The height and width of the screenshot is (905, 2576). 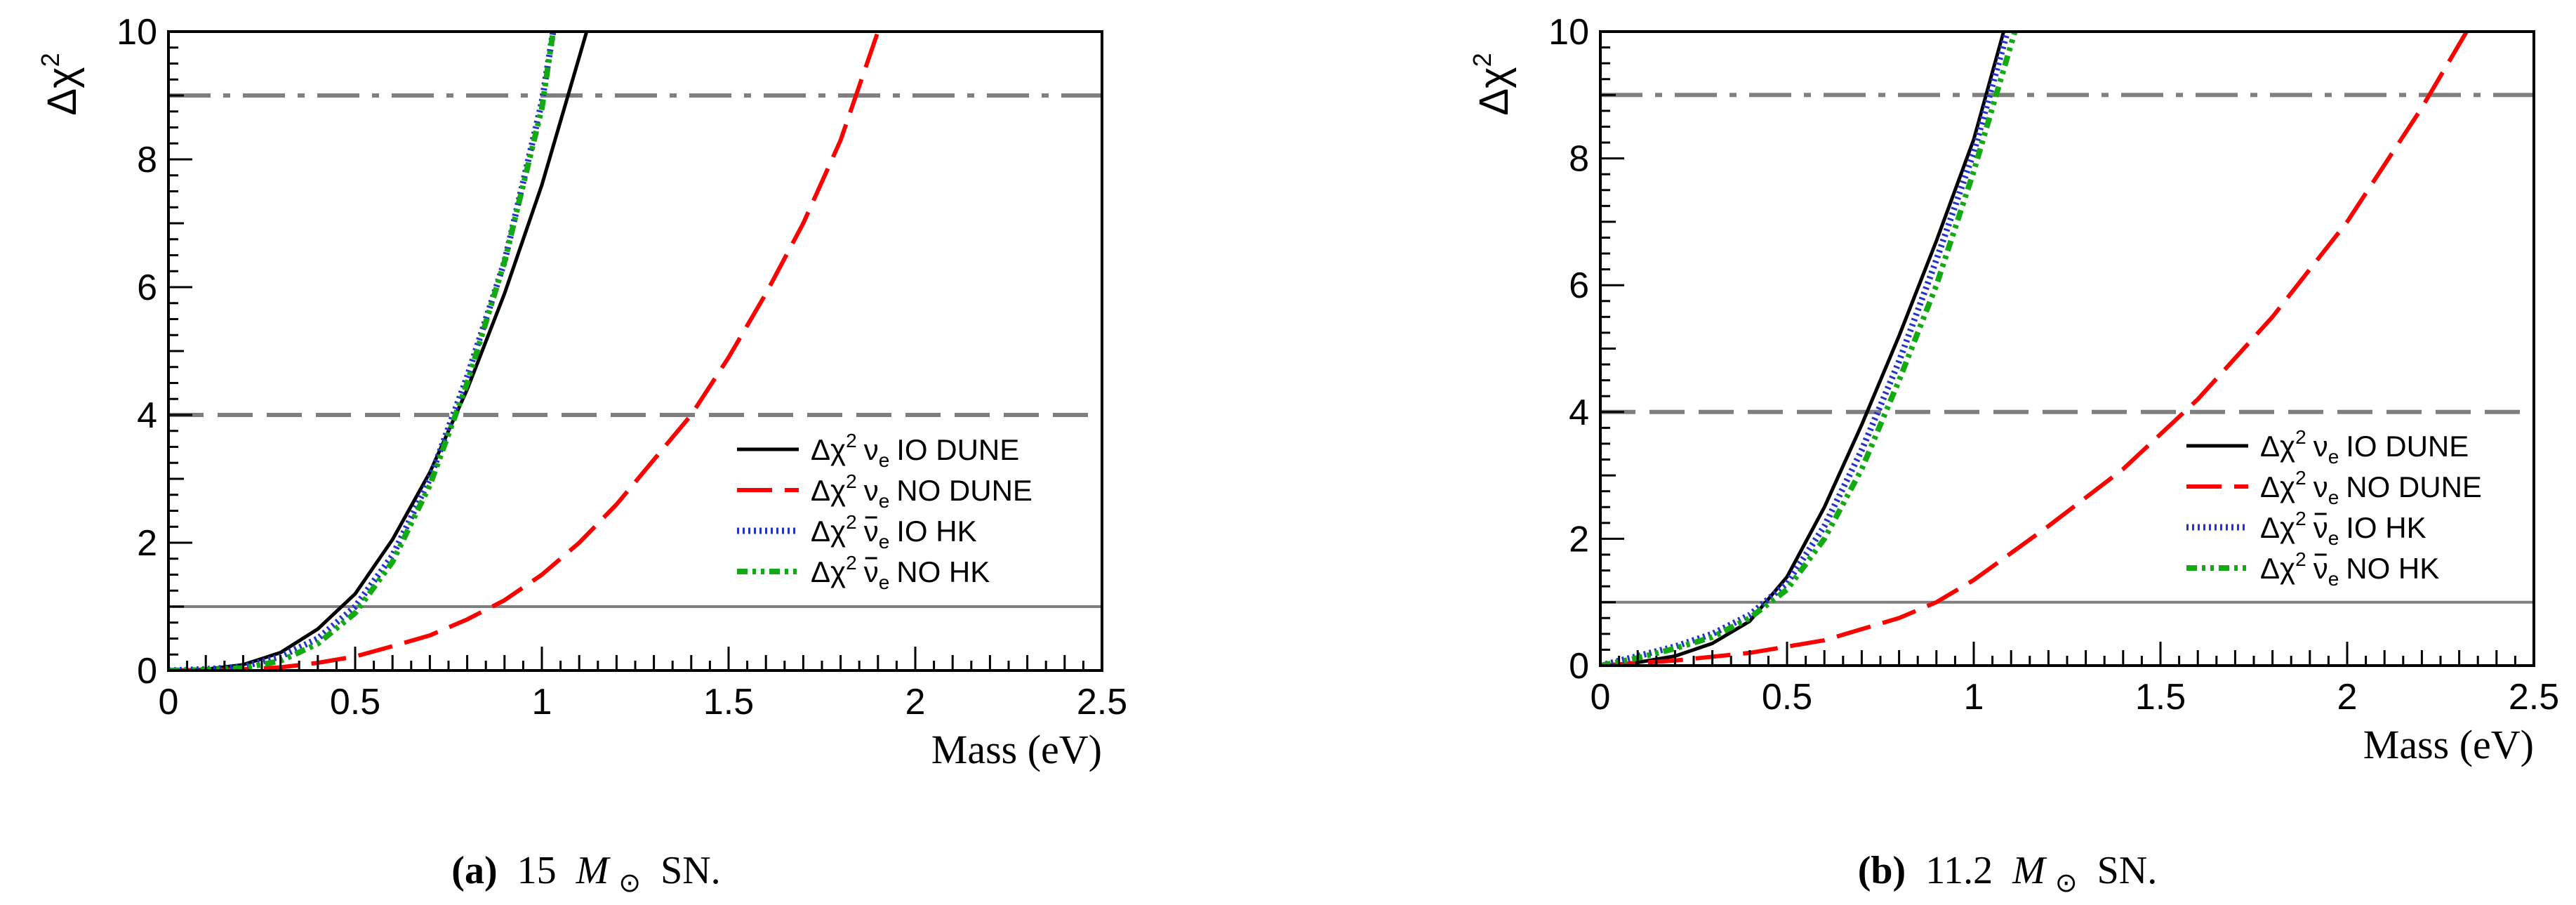 I want to click on x-tick-label: 0, so click(x=169, y=702).